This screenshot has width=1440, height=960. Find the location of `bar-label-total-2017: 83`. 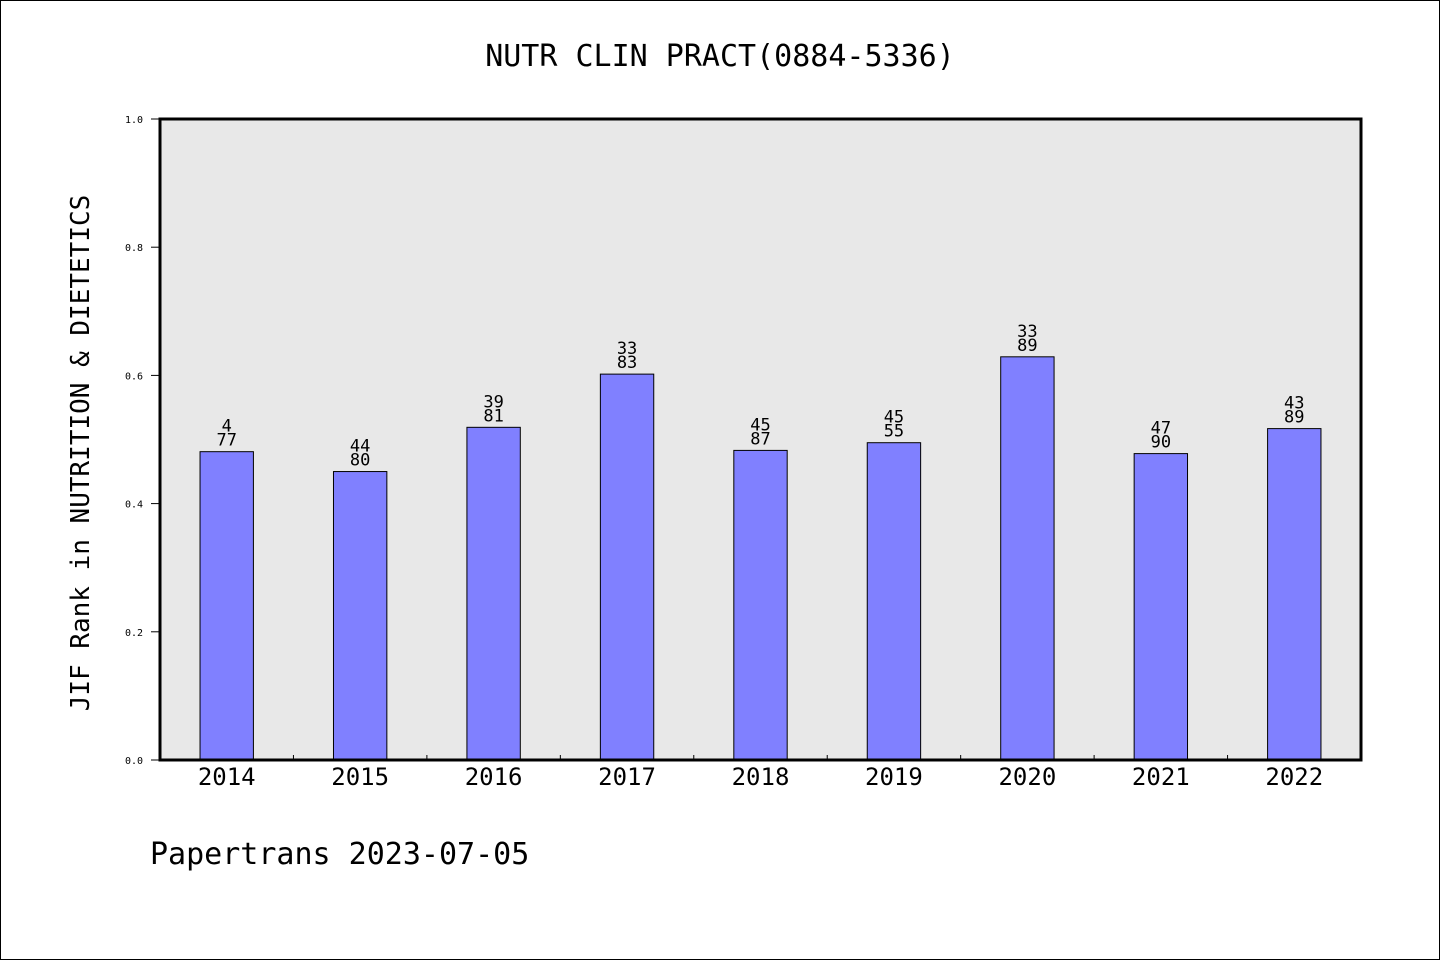

bar-label-total-2017: 83 is located at coordinates (627, 363).